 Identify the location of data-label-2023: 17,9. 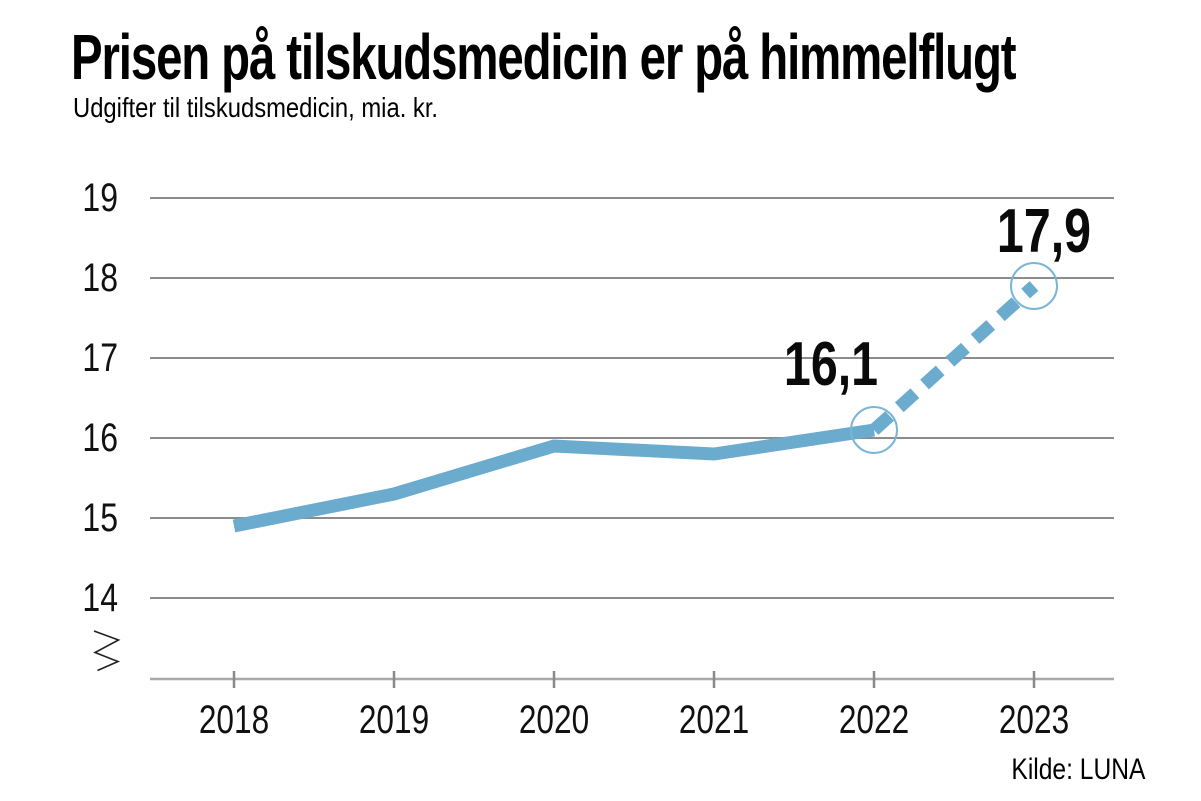
(1044, 231).